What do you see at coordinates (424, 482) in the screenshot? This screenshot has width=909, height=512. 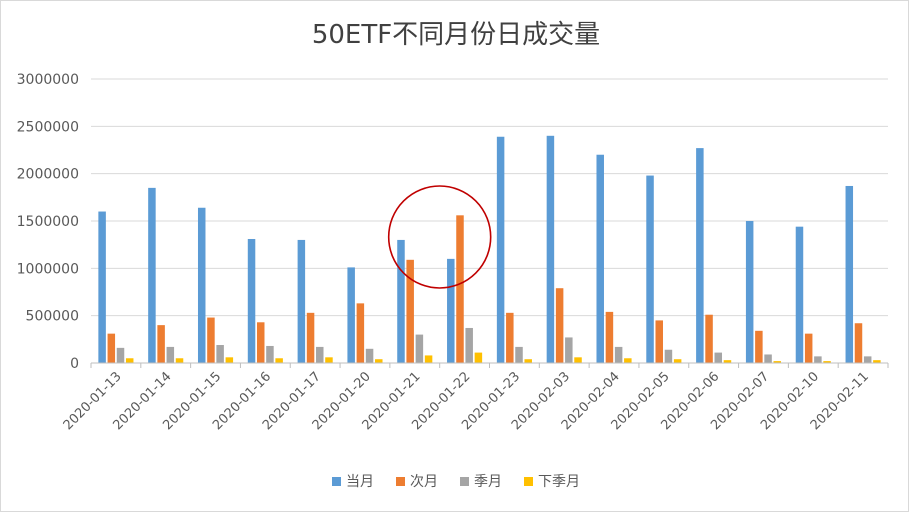 I see `legend-label-2: 次月` at bounding box center [424, 482].